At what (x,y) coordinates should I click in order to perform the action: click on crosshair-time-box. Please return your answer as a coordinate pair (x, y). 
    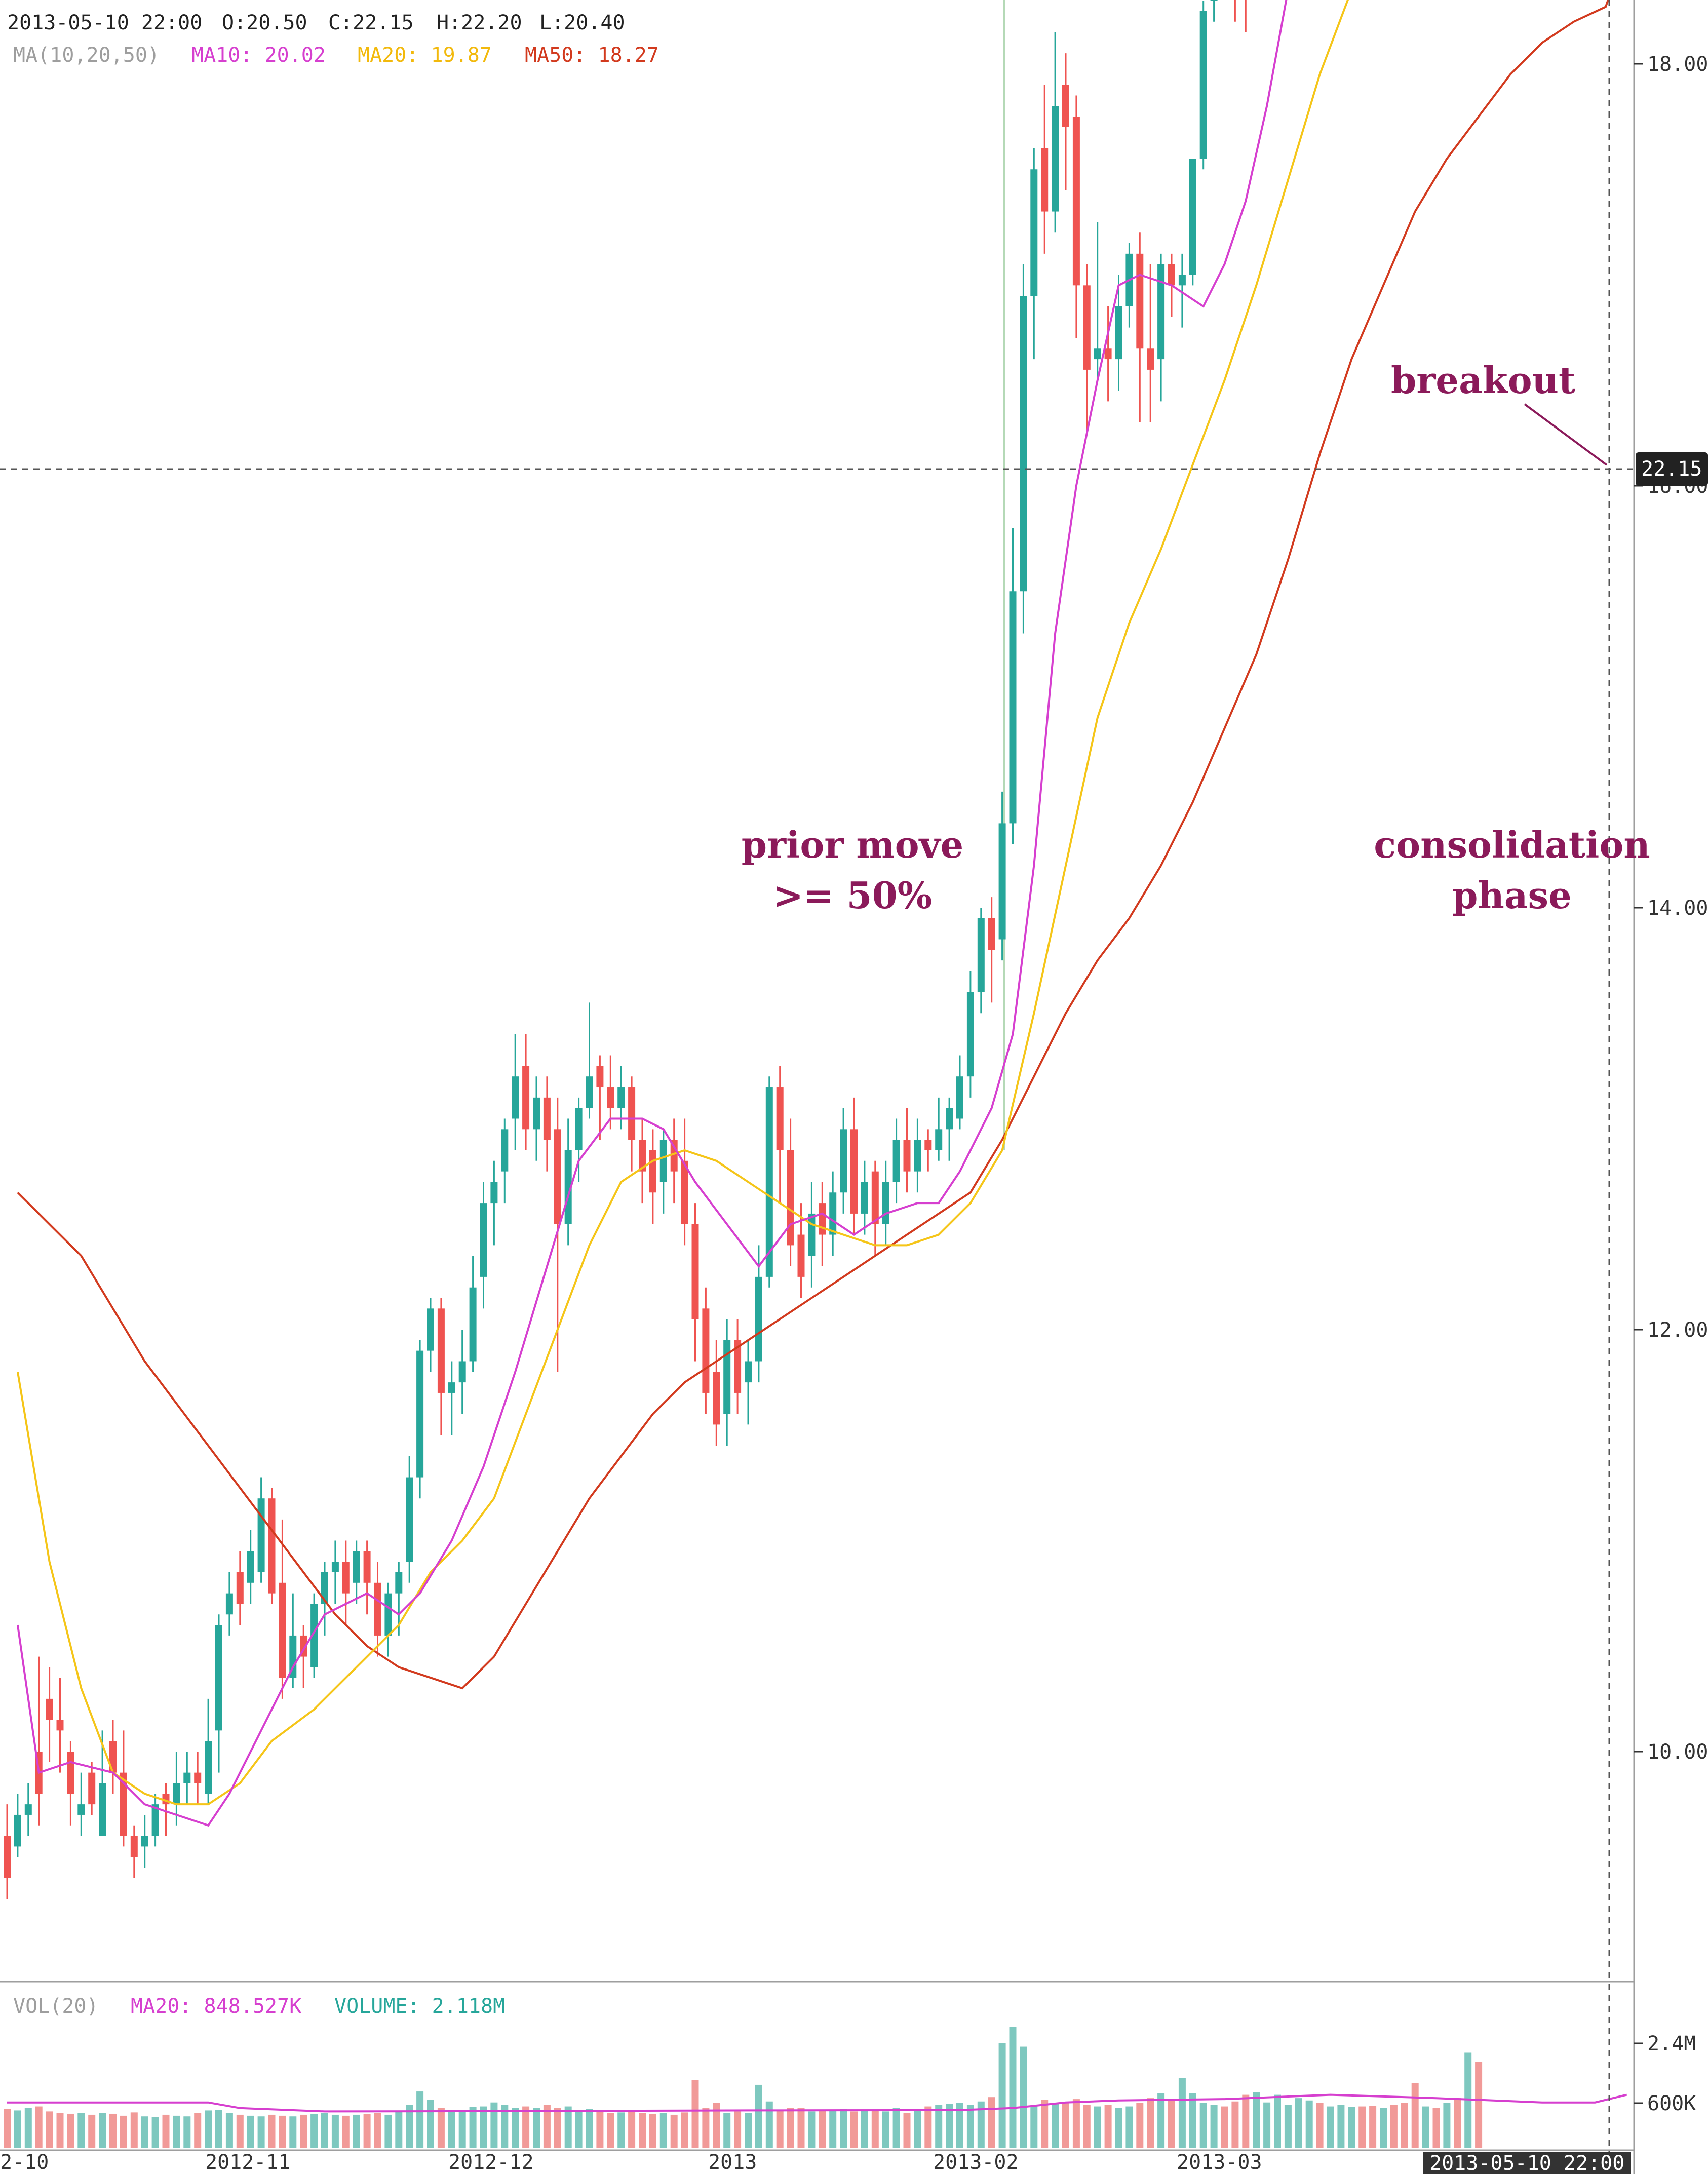
    Looking at the image, I should click on (1527, 2163).